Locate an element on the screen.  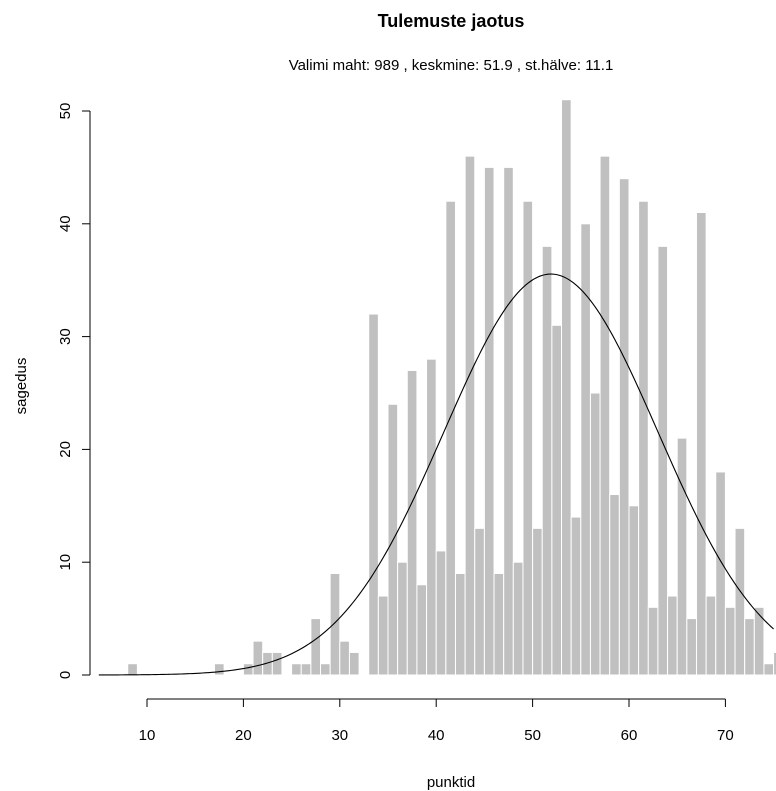
y-axis: 0 10 20 30 40 50 is located at coordinates (74, 391).